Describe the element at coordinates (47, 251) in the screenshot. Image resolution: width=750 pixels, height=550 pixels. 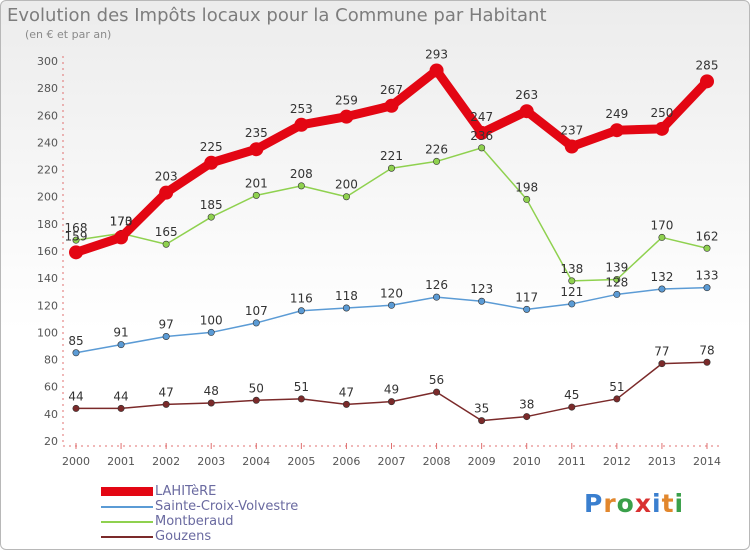
I see `y-tick-label: 160` at that location.